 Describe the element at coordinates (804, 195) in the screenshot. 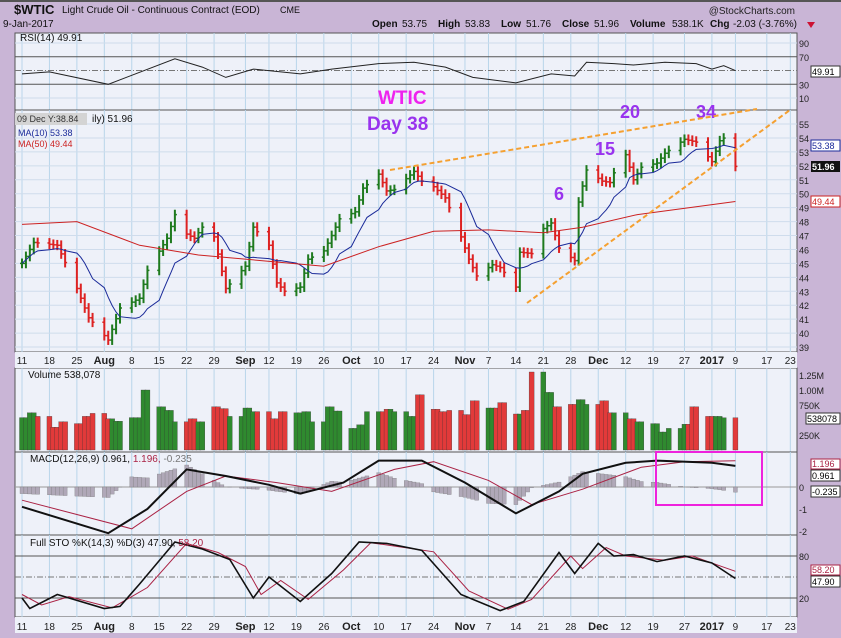

I see `price-tick-label: 50` at that location.